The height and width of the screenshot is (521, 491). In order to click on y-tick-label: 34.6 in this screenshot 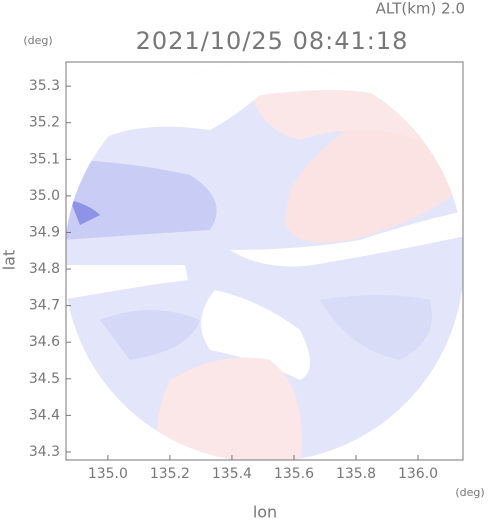, I will do `click(44, 342)`.